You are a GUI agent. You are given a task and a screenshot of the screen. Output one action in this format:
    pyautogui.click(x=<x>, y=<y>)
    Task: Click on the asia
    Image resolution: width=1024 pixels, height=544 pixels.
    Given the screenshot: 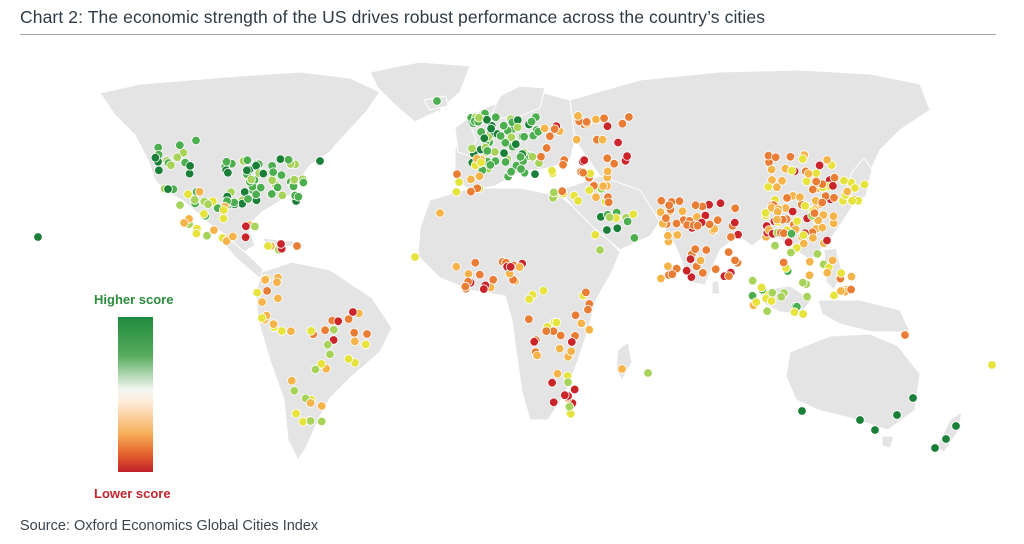 What is the action you would take?
    pyautogui.click(x=750, y=177)
    